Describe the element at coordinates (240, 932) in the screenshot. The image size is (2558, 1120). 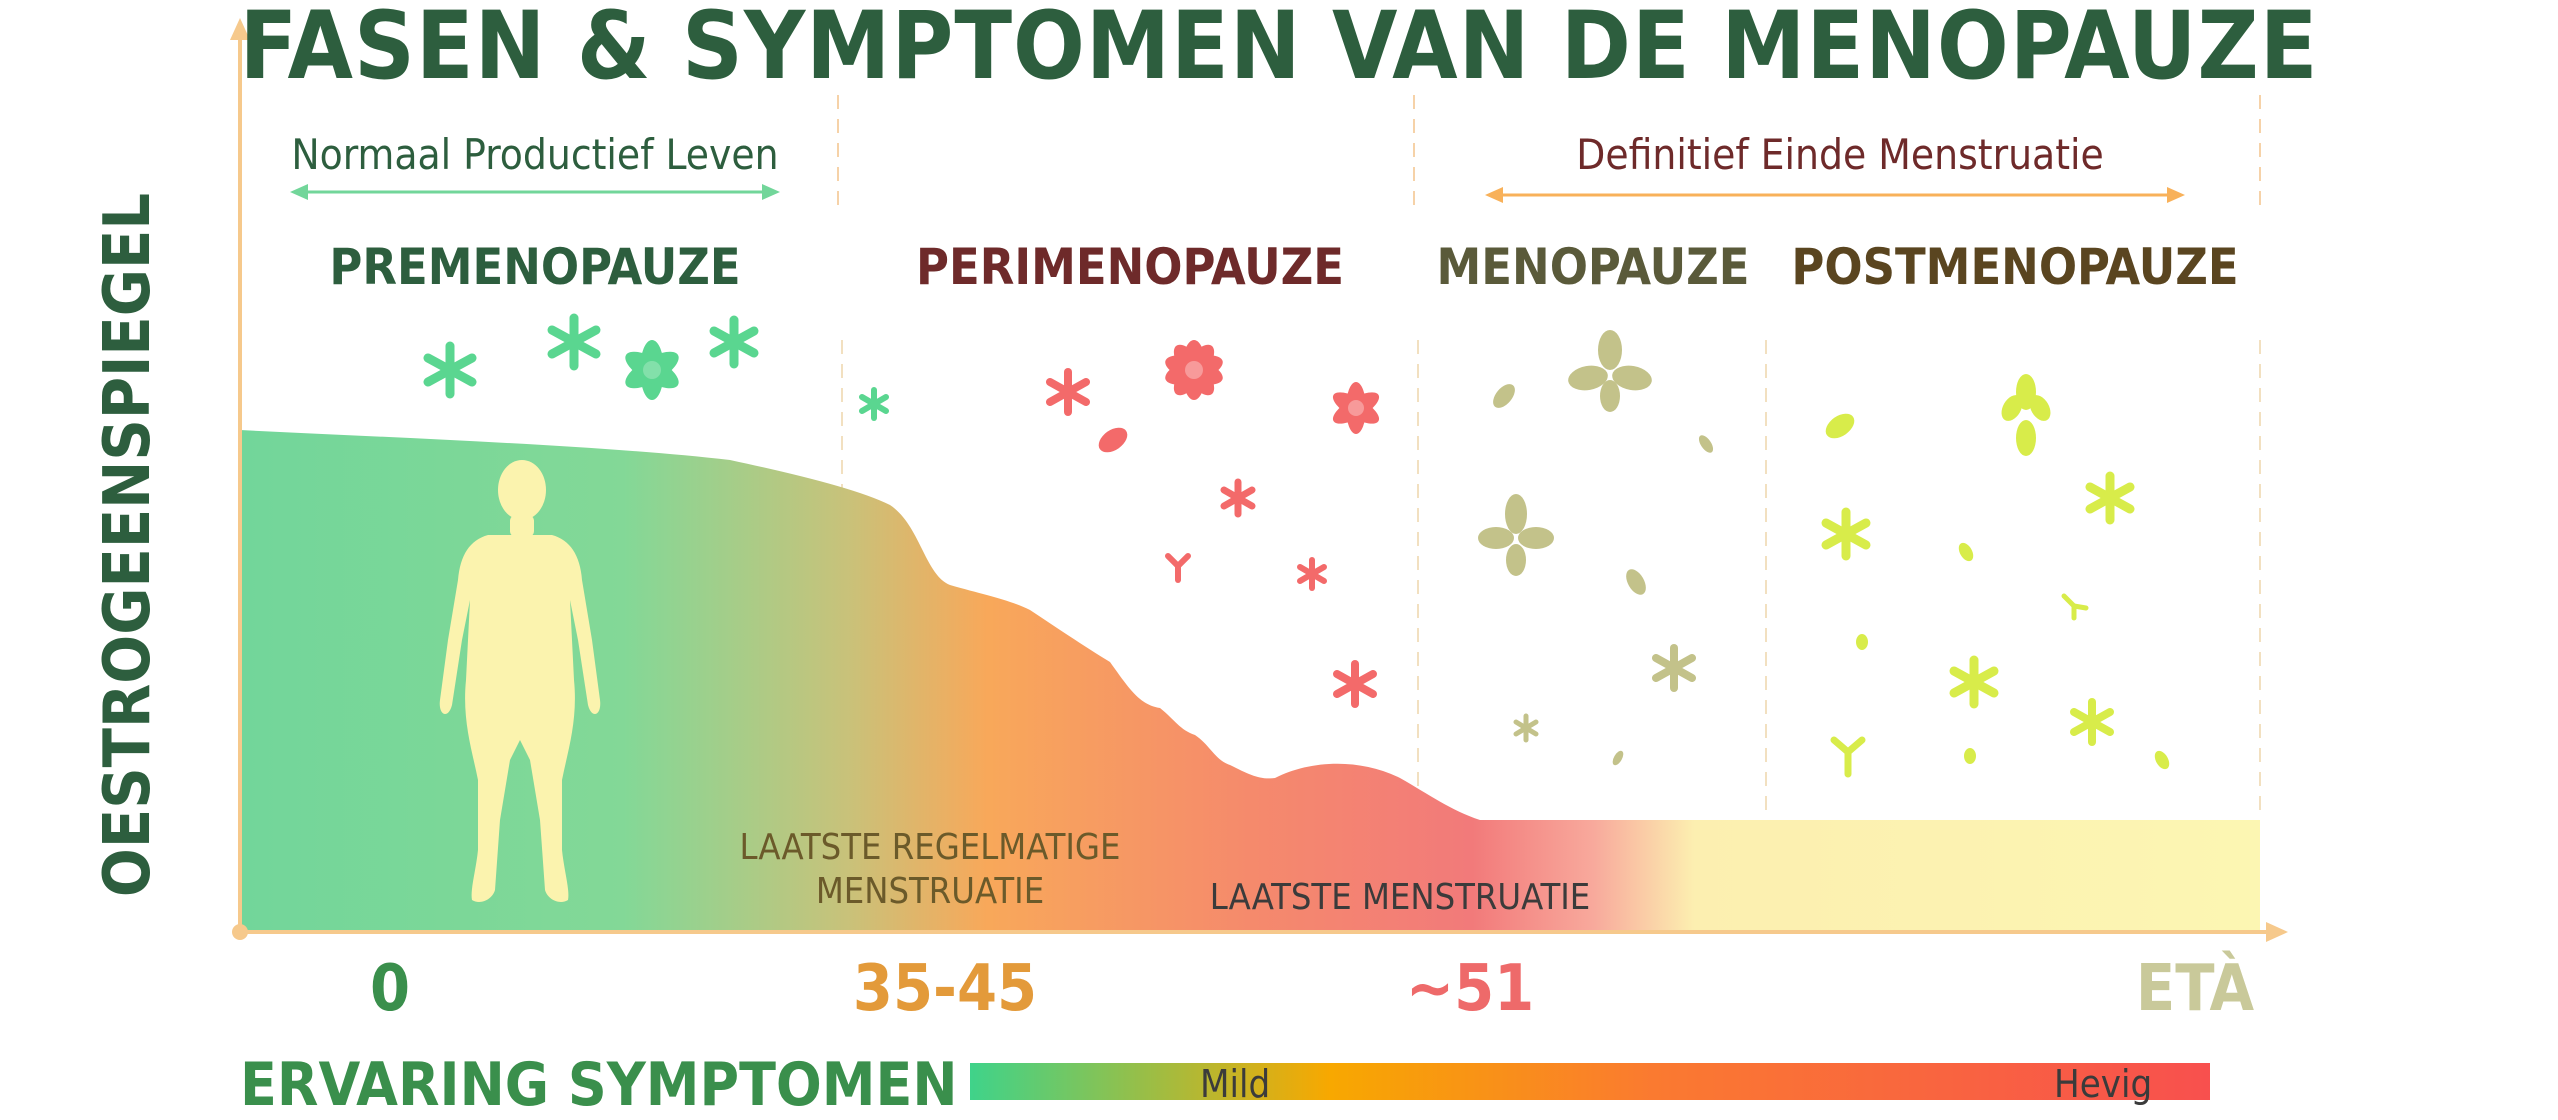
I see `axis-origin-dot` at that location.